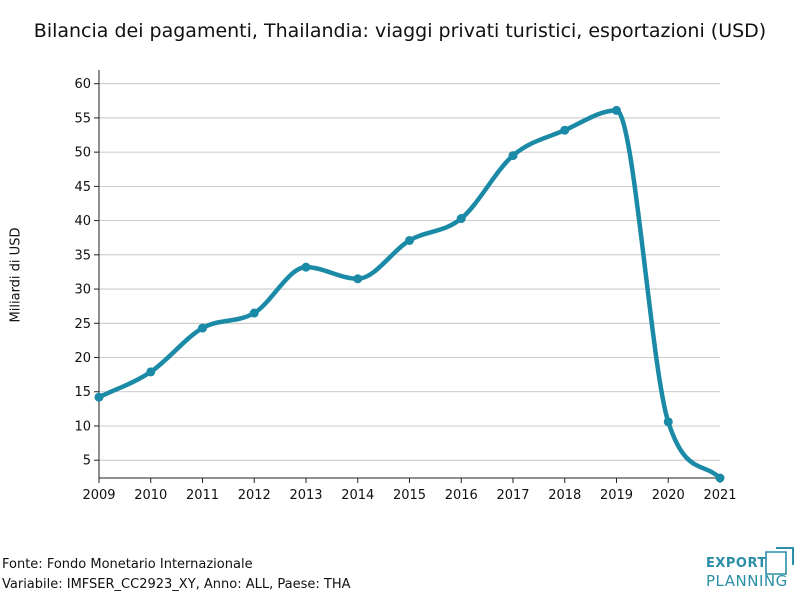 The width and height of the screenshot is (800, 600). Describe the element at coordinates (82, 153) in the screenshot. I see `y-tick-label: 50` at that location.